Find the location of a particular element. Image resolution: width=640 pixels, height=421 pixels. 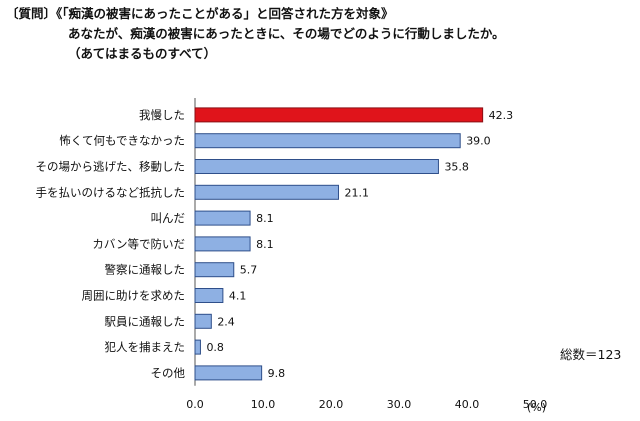

category-label: 叫んだ is located at coordinates (168, 218).